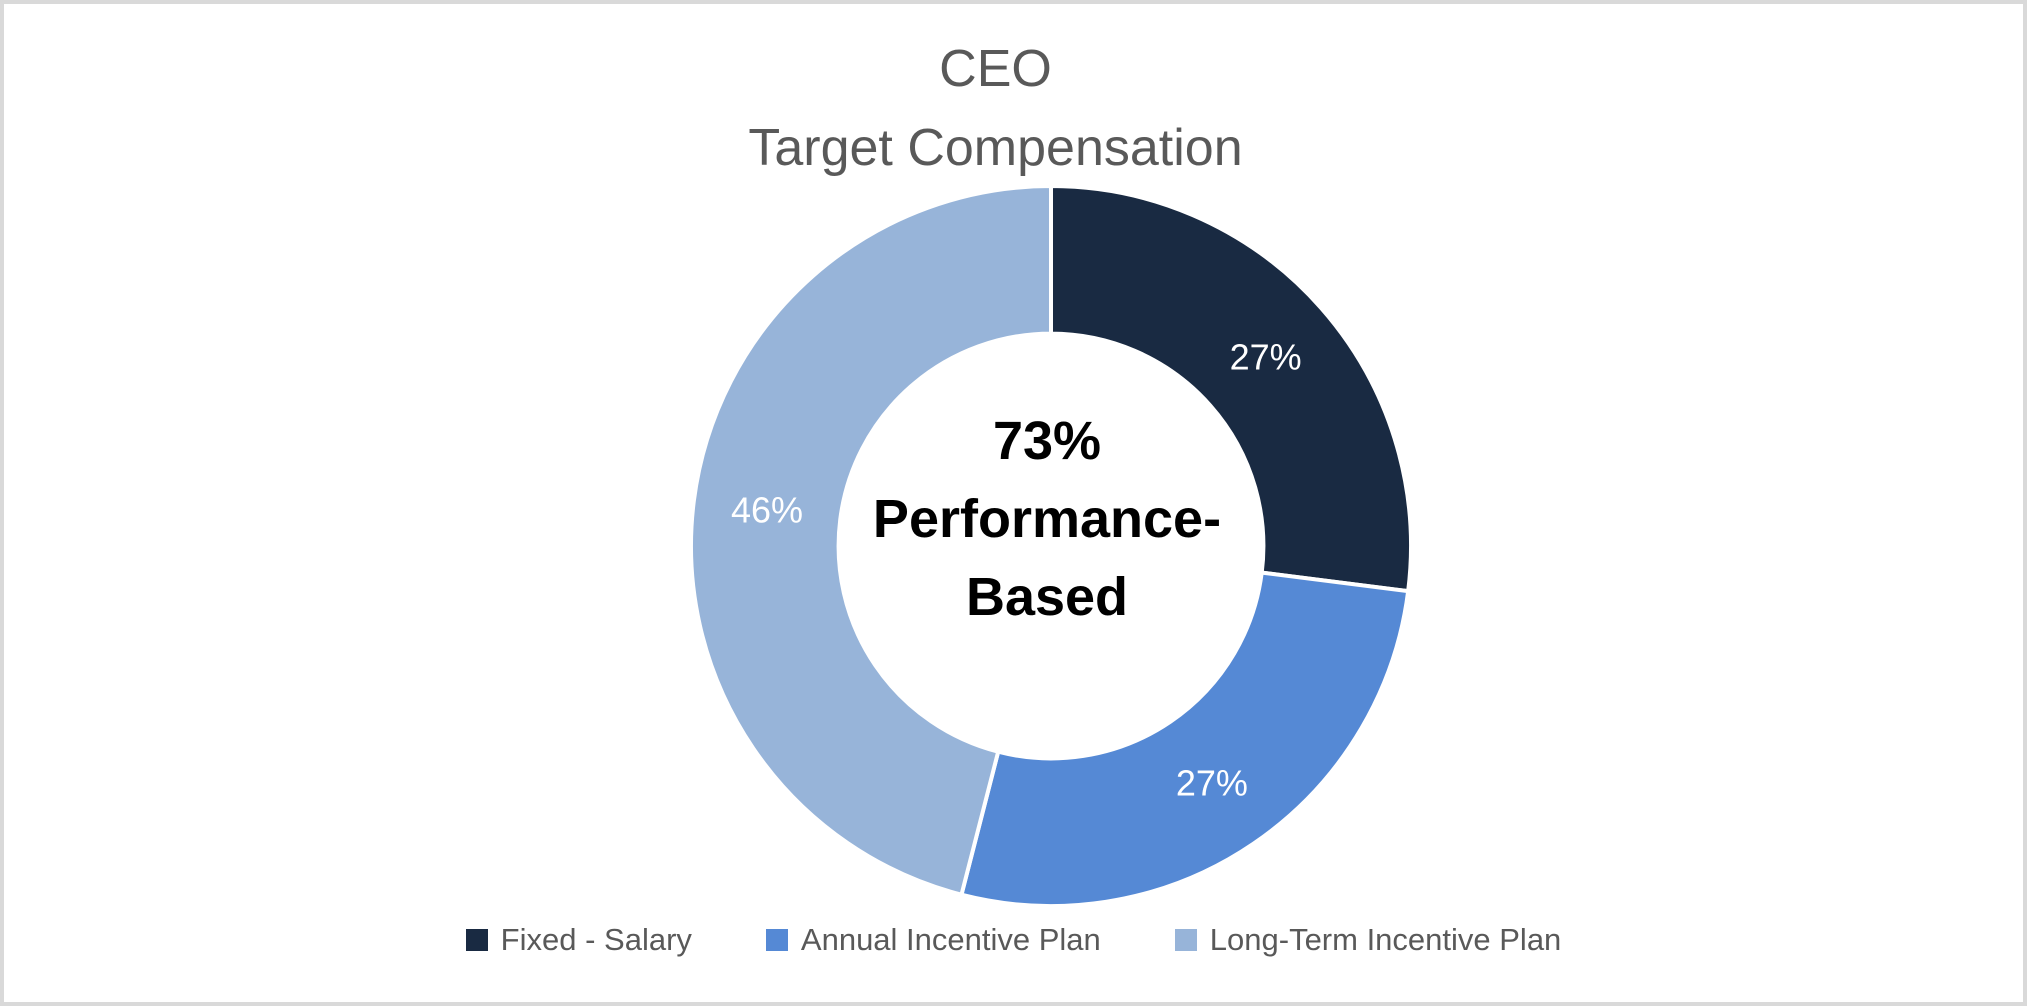  Describe the element at coordinates (995, 109) in the screenshot. I see `chart-title: CEO Target Compensation` at that location.